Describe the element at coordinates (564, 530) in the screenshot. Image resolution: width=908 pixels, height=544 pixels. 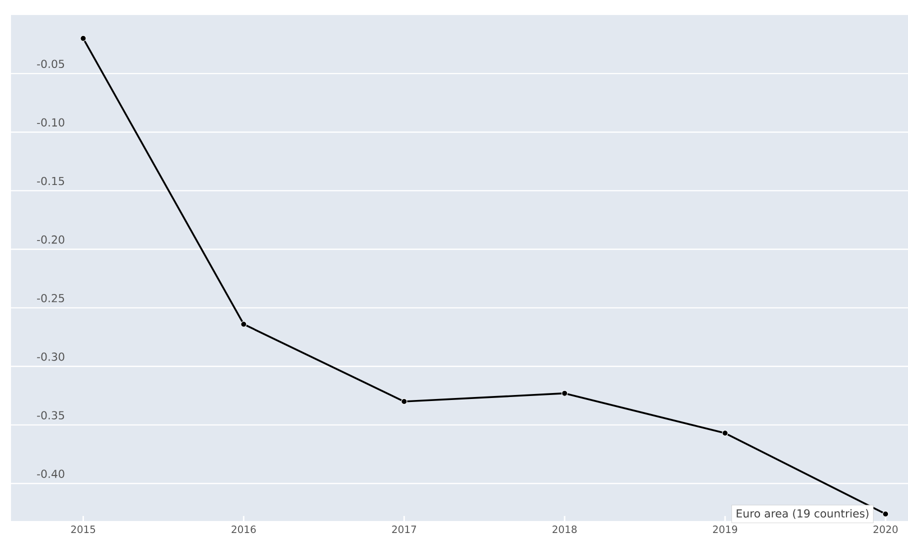
I see `x-tick-label: 2018` at that location.